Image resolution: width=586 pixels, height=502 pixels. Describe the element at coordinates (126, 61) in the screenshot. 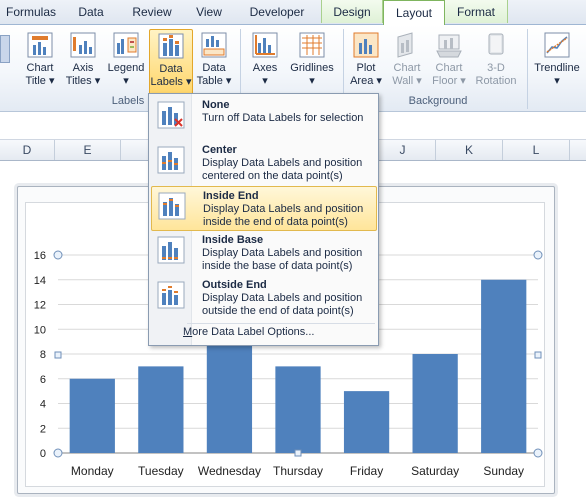

I see `legend-button: Legend ▾` at that location.